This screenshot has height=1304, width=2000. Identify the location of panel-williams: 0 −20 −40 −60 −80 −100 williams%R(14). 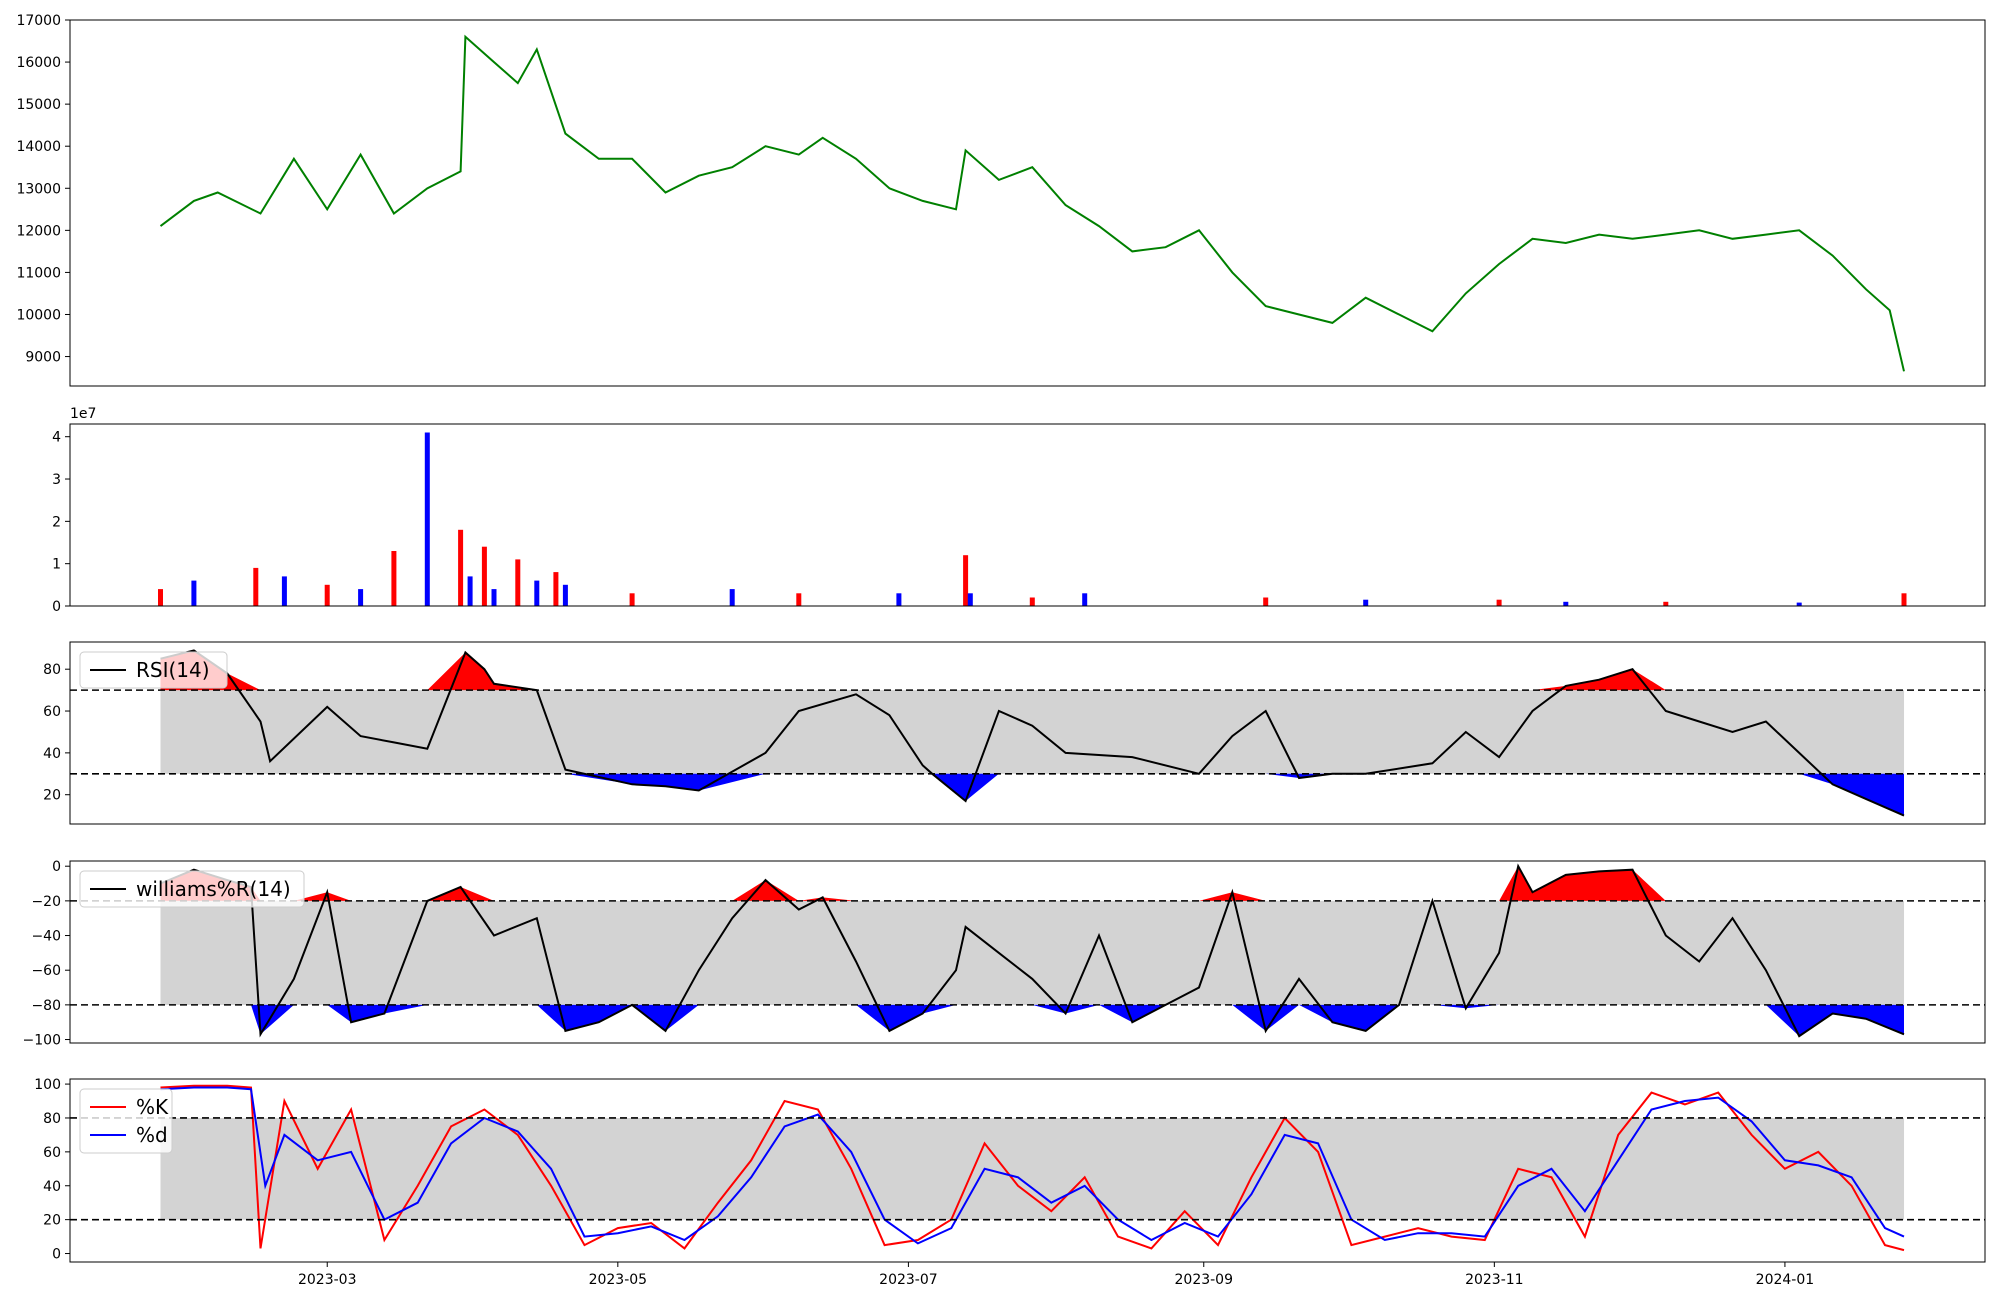
(1004, 954).